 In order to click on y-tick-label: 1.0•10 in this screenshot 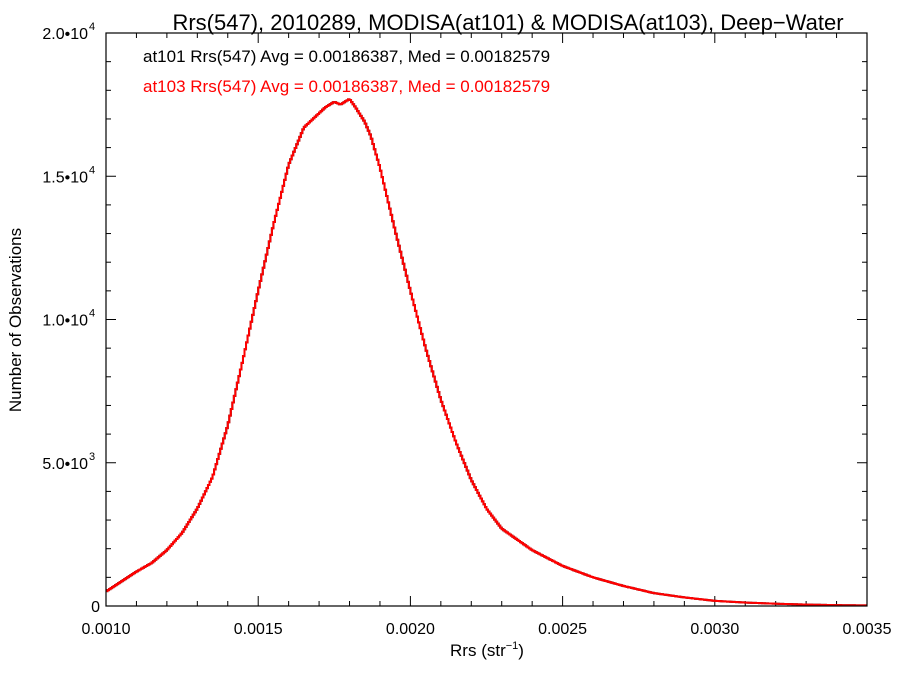, I will do `click(65, 321)`.